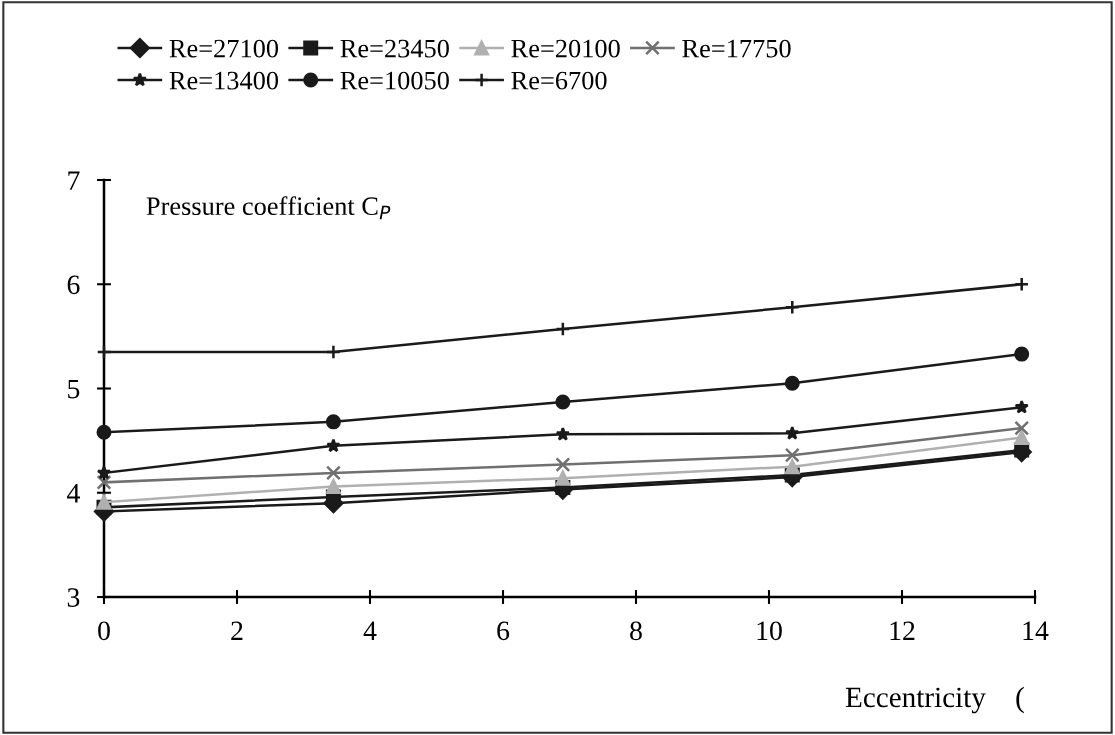 The width and height of the screenshot is (1115, 735). I want to click on x-tick-label: 10, so click(769, 631).